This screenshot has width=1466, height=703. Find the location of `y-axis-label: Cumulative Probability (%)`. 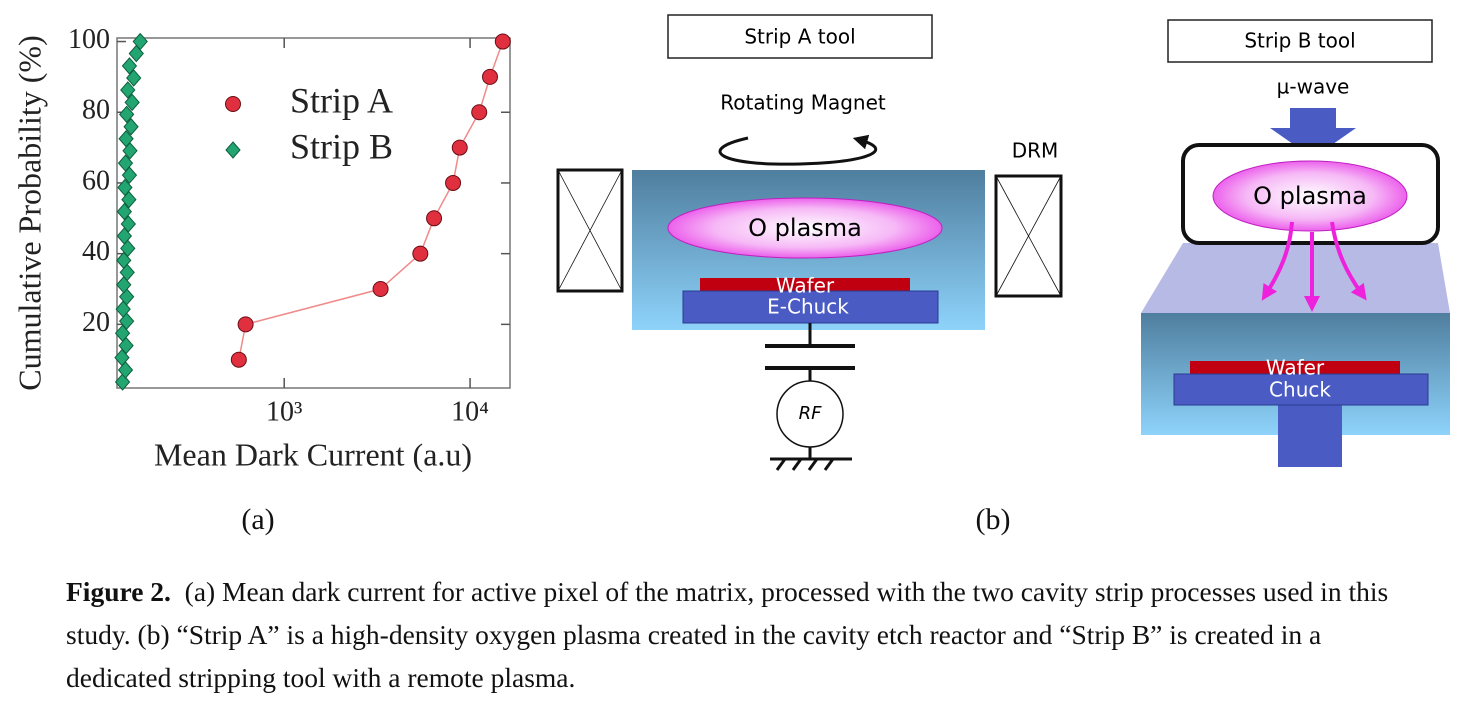

y-axis-label: Cumulative Probability (%) is located at coordinates (29, 213).